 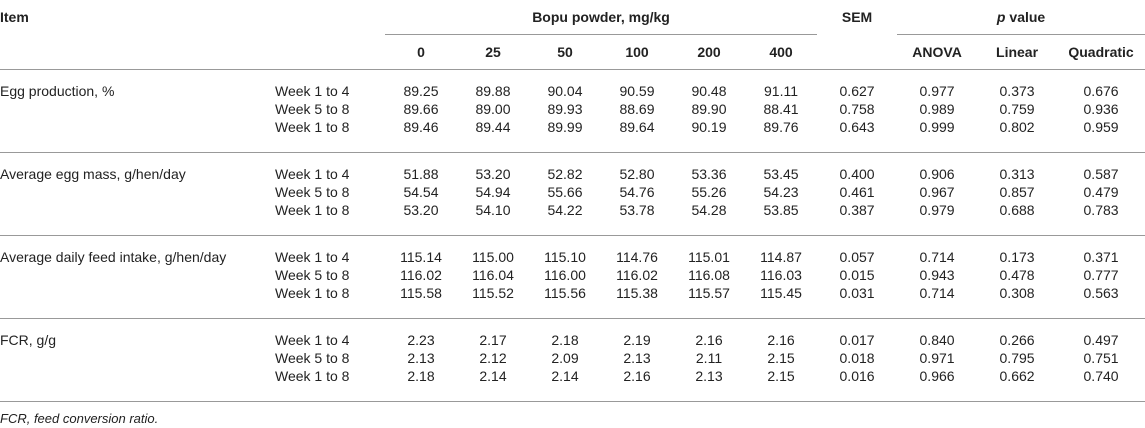 I want to click on p-test-header: Quadratic, so click(x=1101, y=52).